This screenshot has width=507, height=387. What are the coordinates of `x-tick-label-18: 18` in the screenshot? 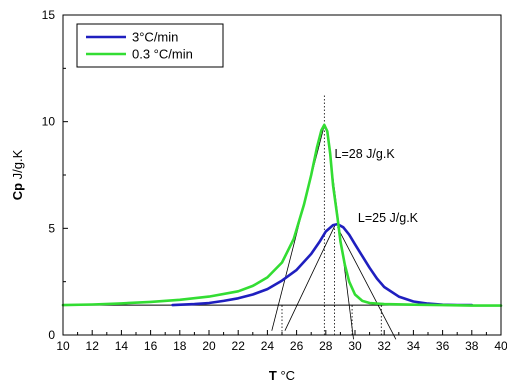 It's located at (180, 346).